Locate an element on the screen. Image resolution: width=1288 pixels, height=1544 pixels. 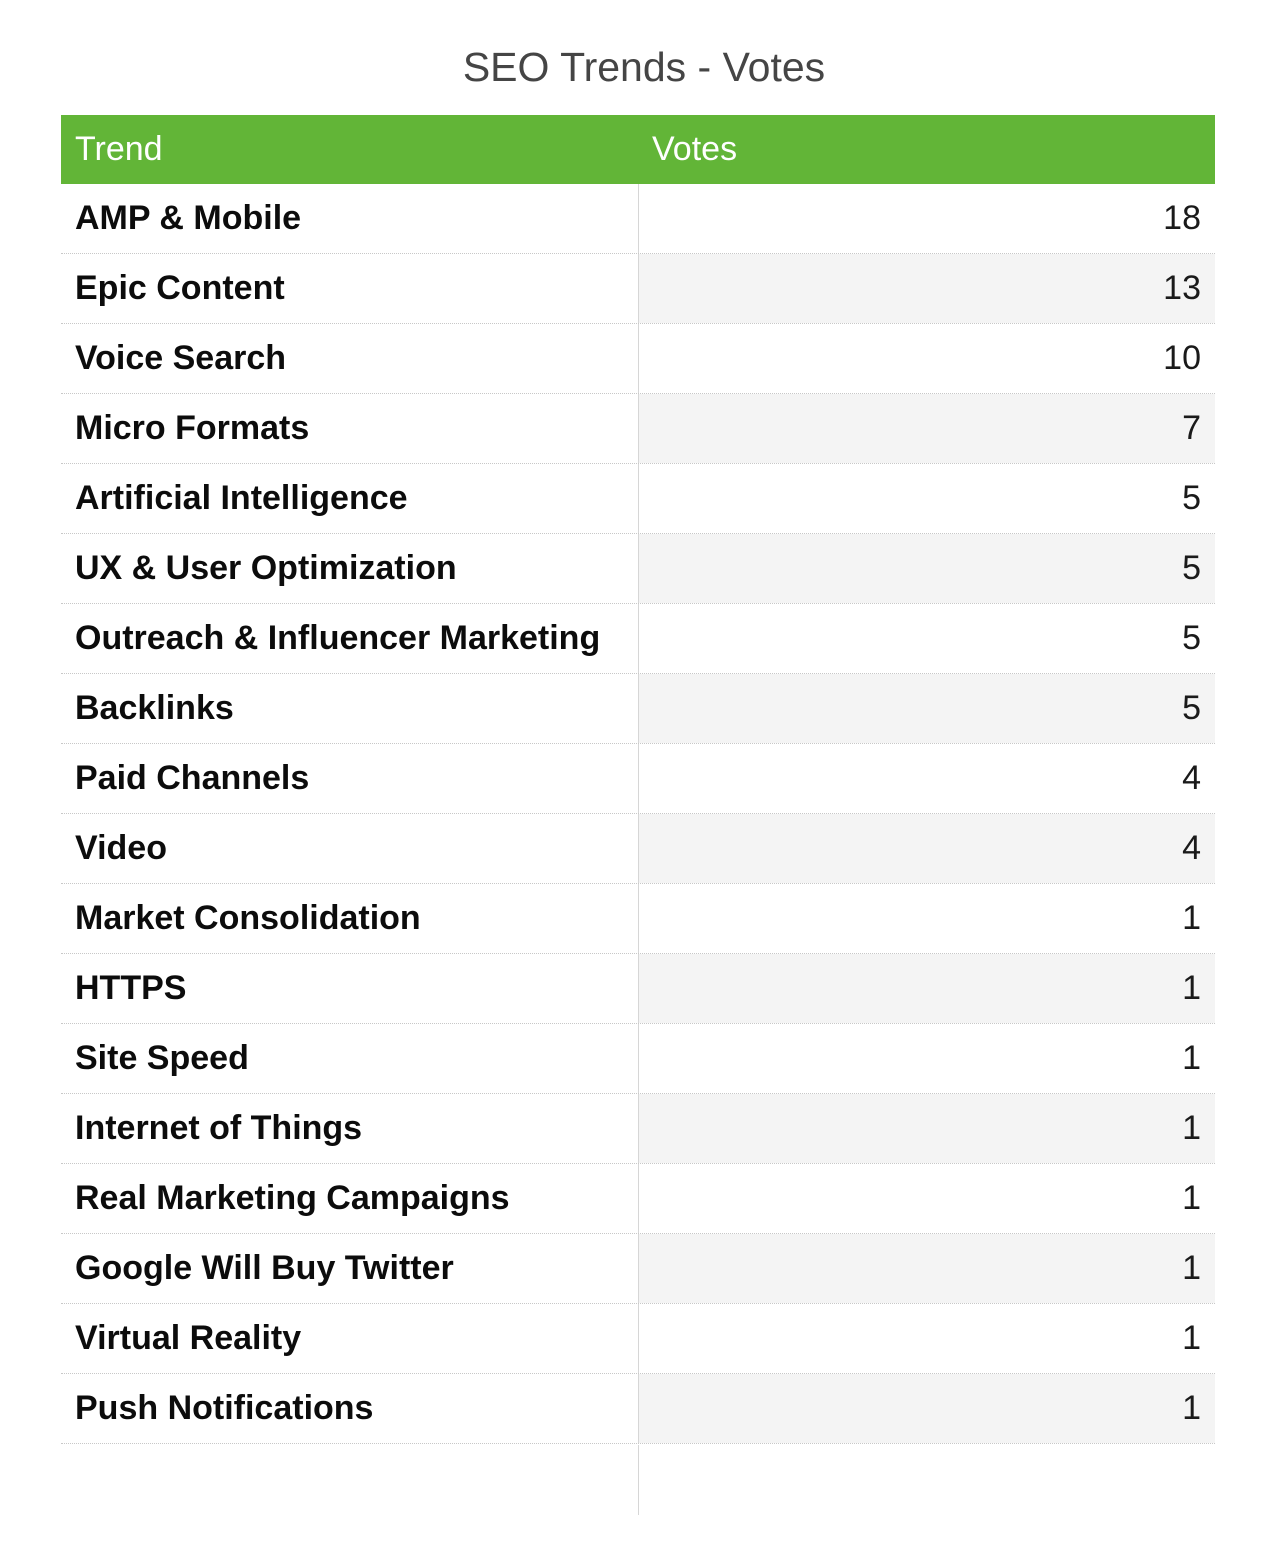
table-row: Google Will Buy Twitter 1 is located at coordinates (638, 1269).